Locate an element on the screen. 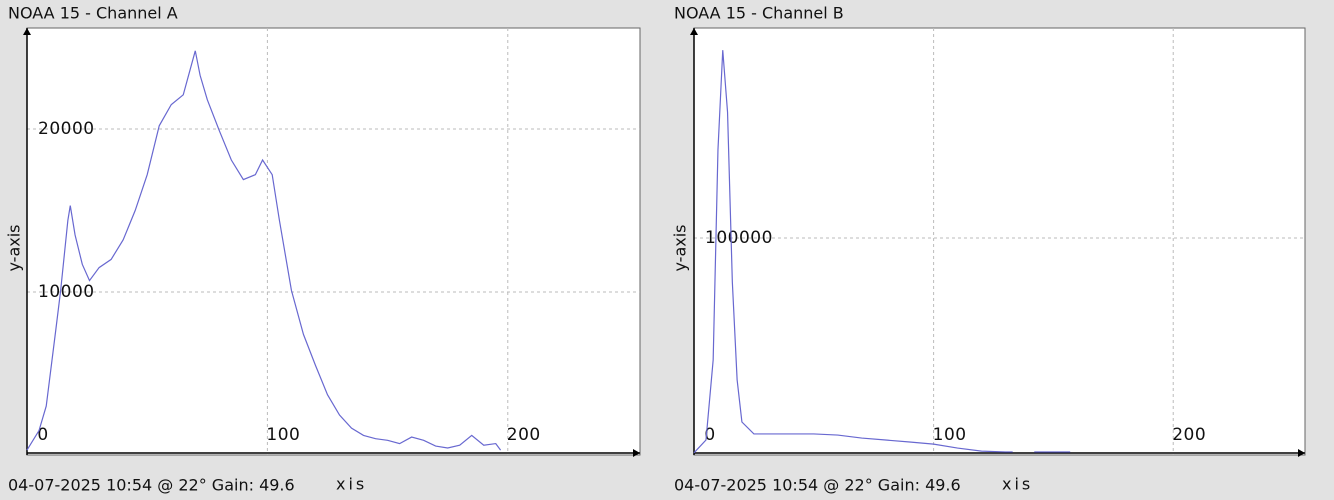  chart-title: NOAA 15 - Channel B is located at coordinates (759, 13).